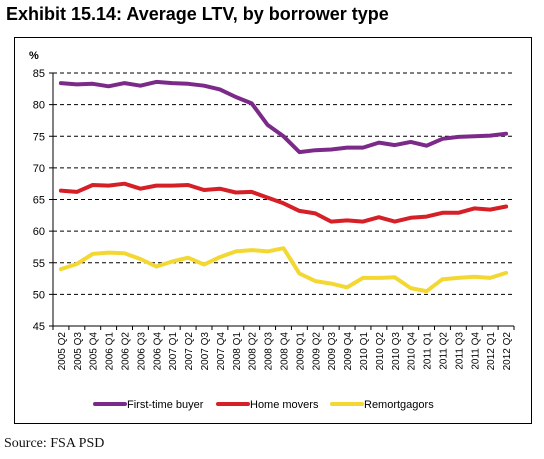 This screenshot has width=544, height=459. What do you see at coordinates (221, 351) in the screenshot?
I see `x-tick-label: 2007 Q4` at bounding box center [221, 351].